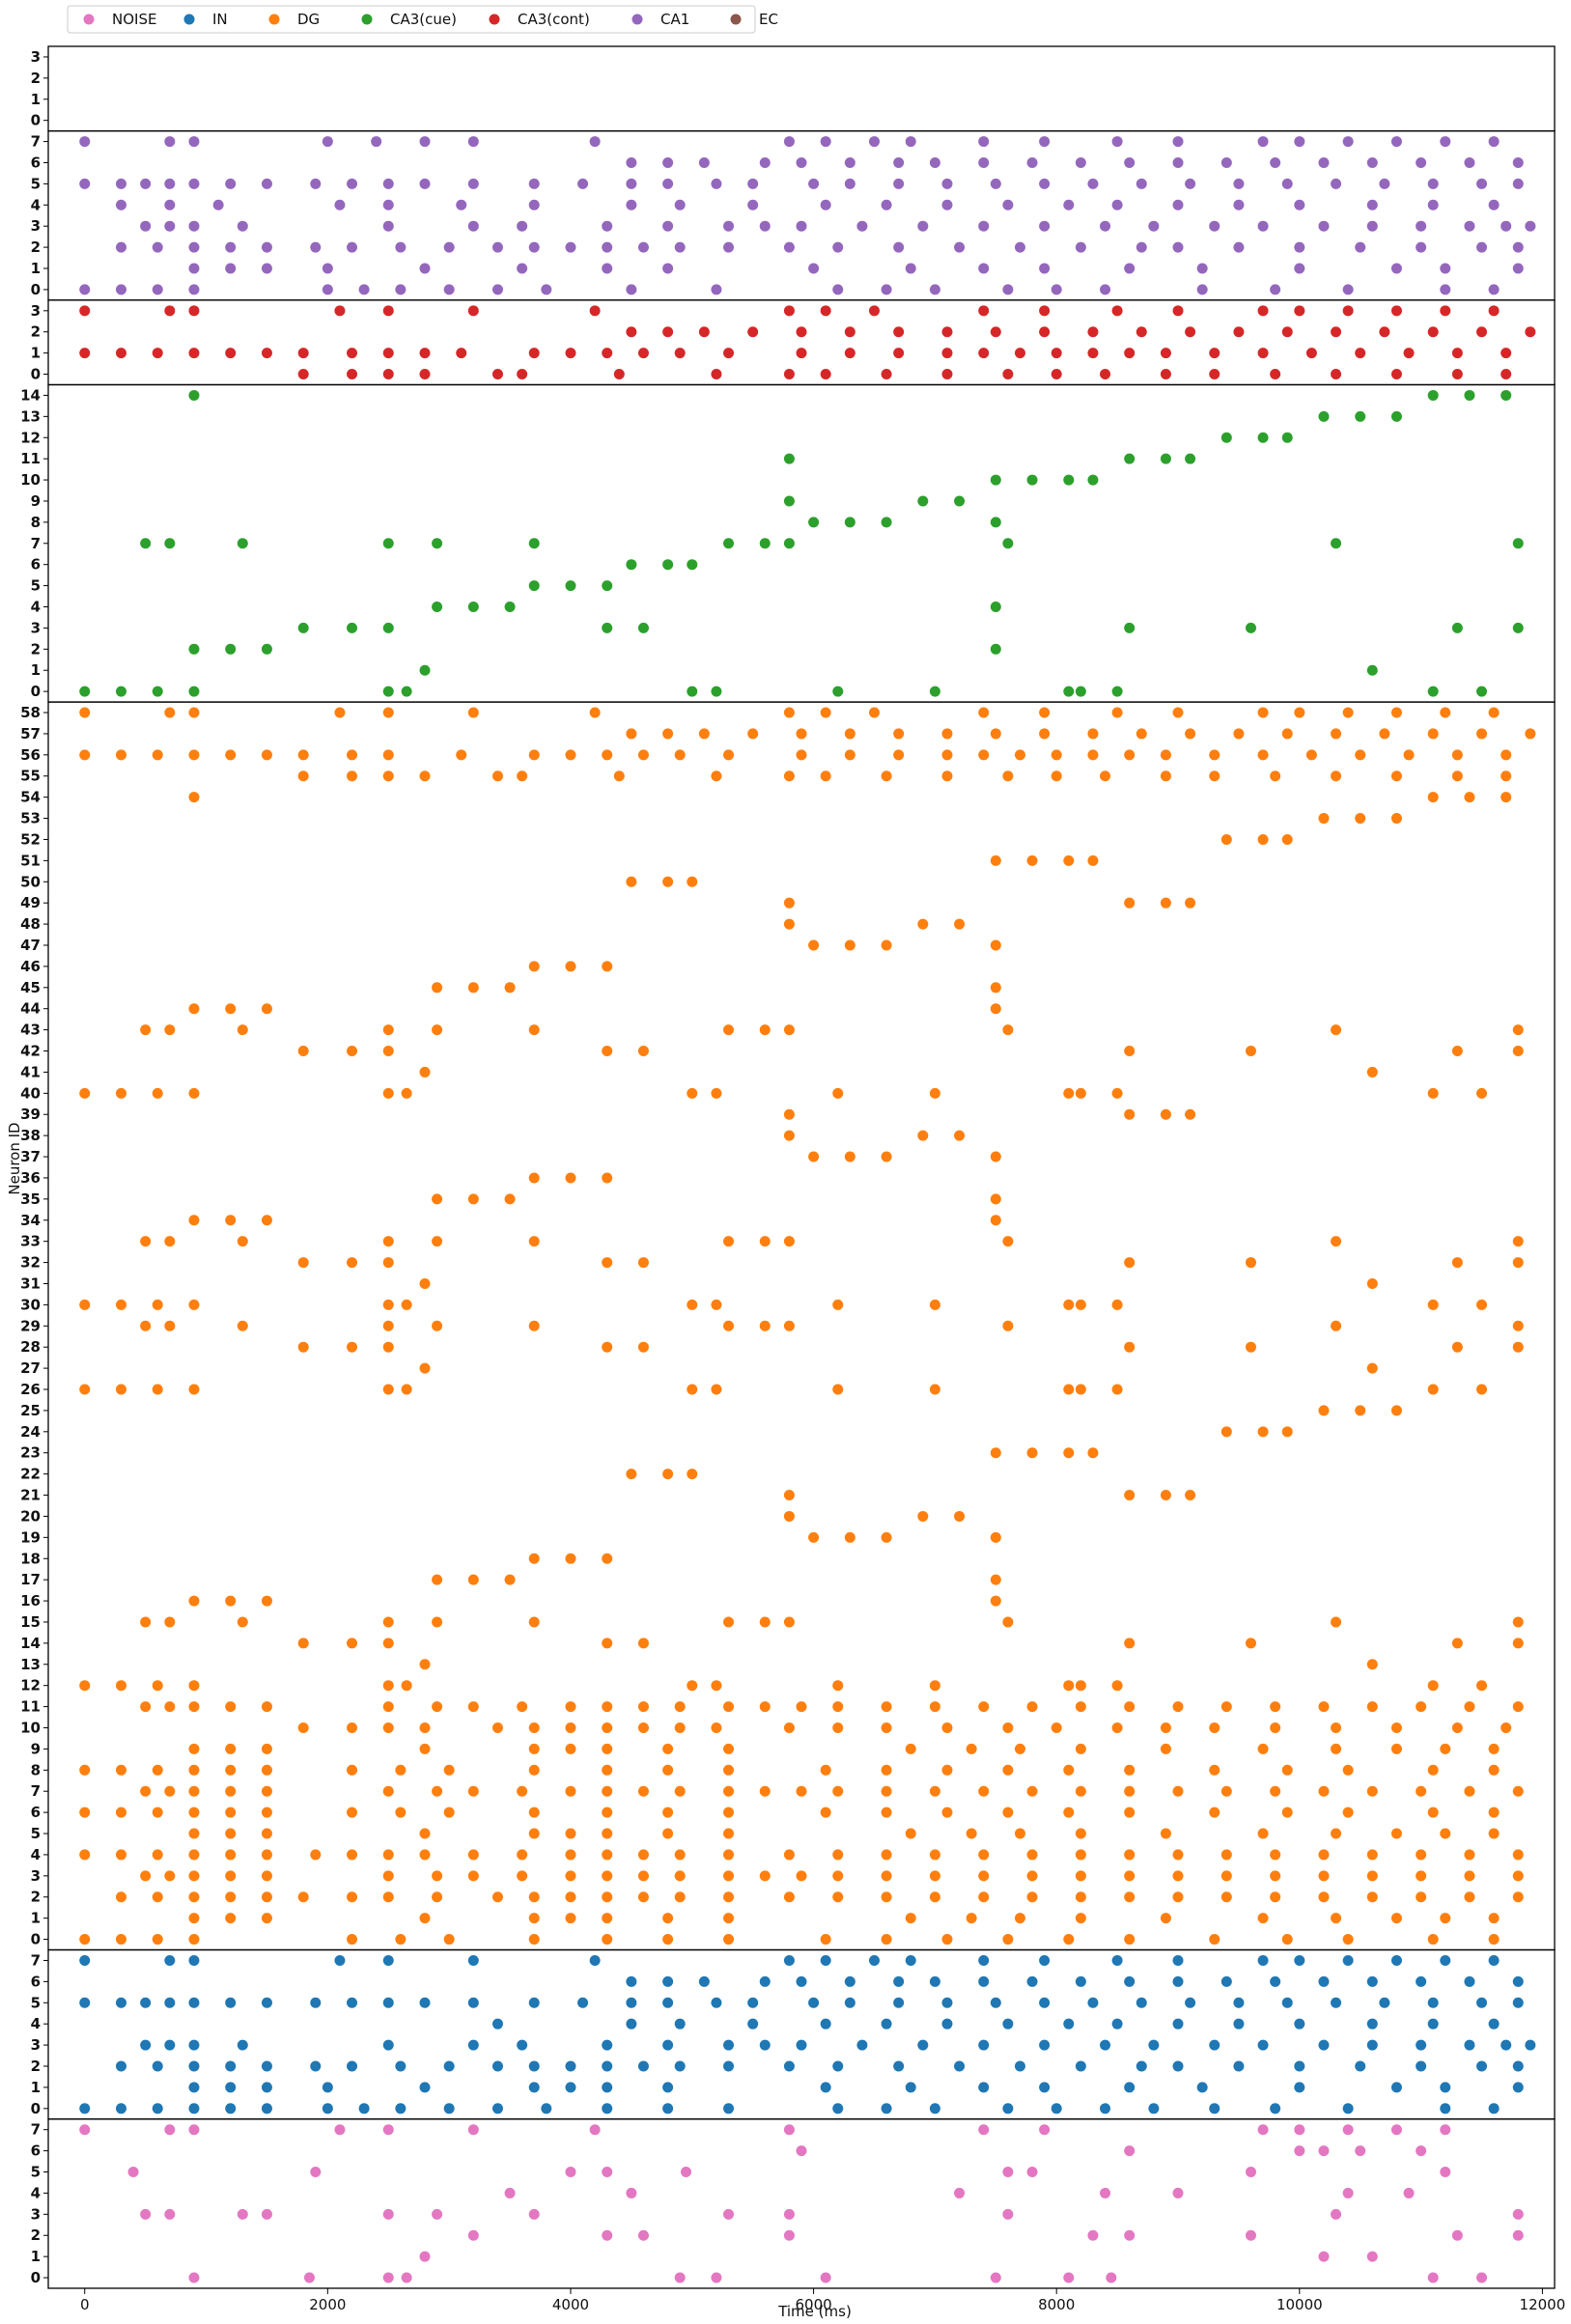 The image size is (1571, 2324). I want to click on ytick-label-ca3-cue-1: 1, so click(36, 670).